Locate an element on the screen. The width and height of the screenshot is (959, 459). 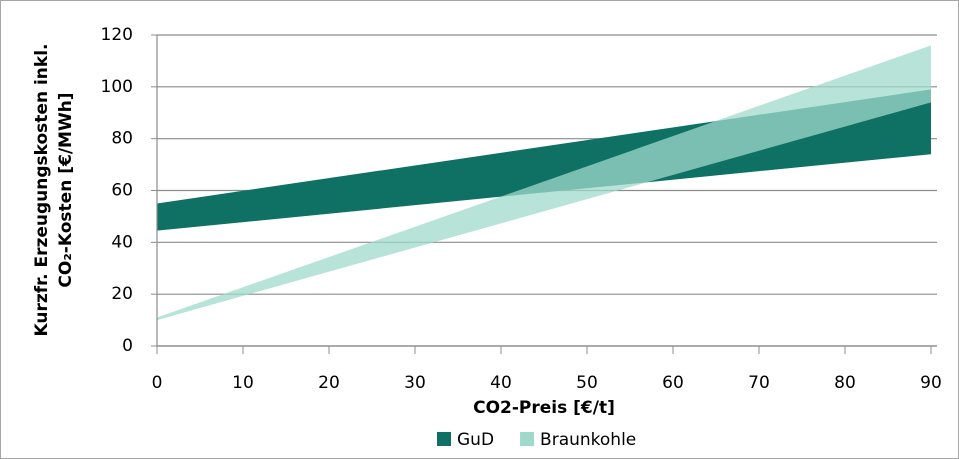
x-tick-label: 50 is located at coordinates (587, 383).